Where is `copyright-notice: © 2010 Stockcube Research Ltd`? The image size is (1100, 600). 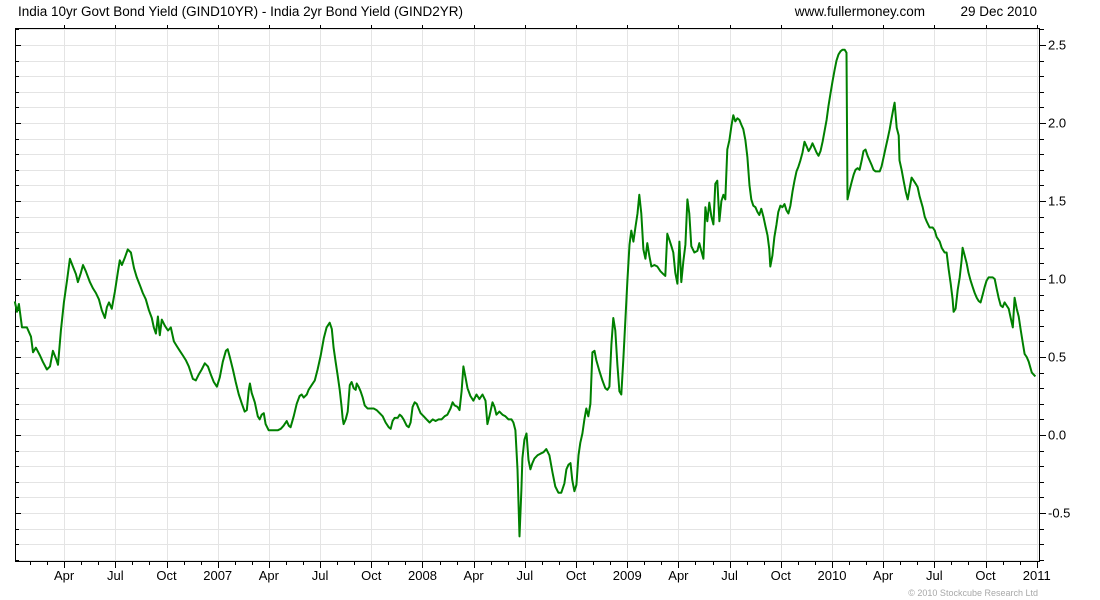
copyright-notice: © 2010 Stockcube Research Ltd is located at coordinates (973, 593).